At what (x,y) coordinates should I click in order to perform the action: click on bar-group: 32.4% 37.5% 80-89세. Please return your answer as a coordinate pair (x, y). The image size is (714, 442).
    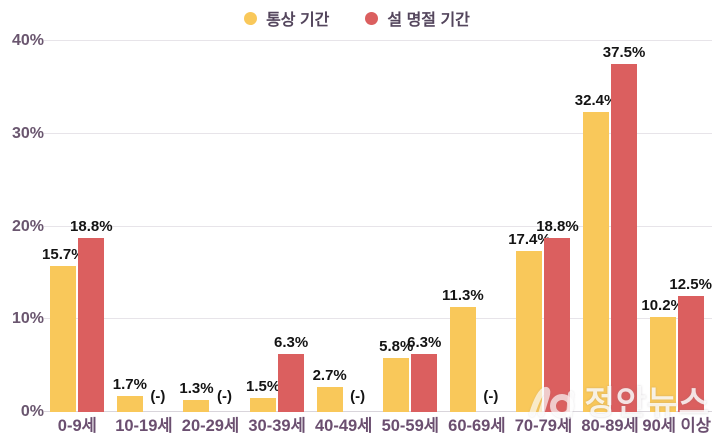
    Looking at the image, I should click on (610, 237).